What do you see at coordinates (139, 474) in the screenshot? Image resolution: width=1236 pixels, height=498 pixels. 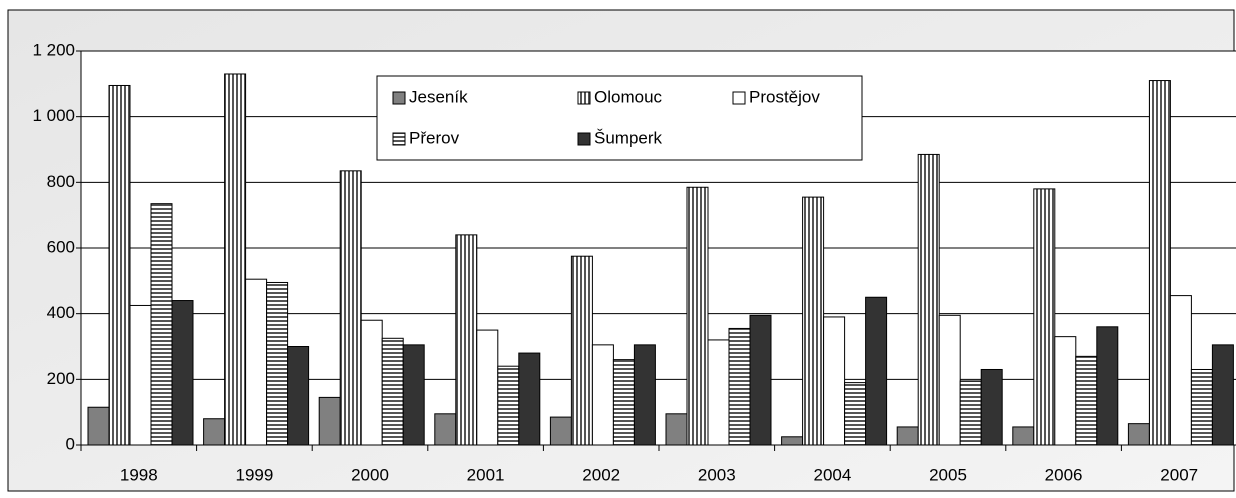 I see `x-tick-label: 1998` at bounding box center [139, 474].